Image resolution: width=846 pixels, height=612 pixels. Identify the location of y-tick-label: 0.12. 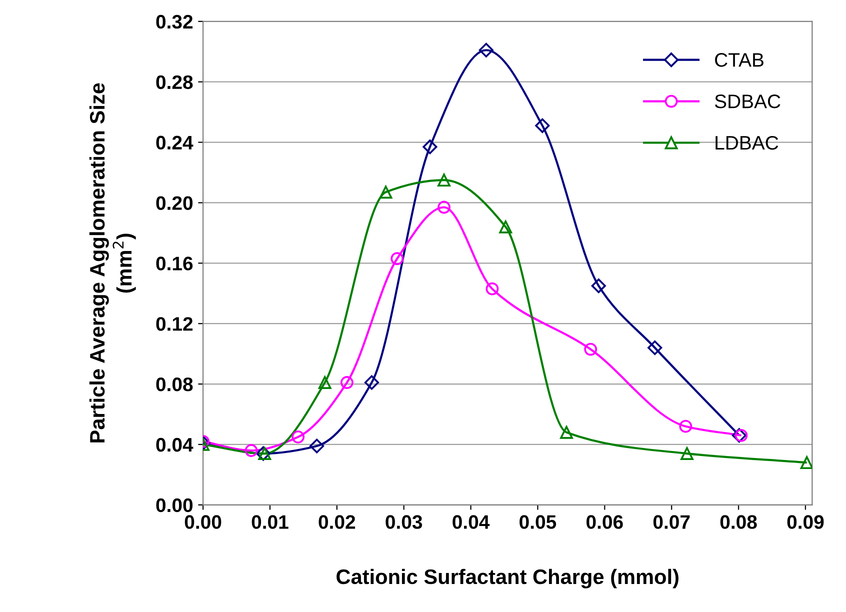
(174, 324).